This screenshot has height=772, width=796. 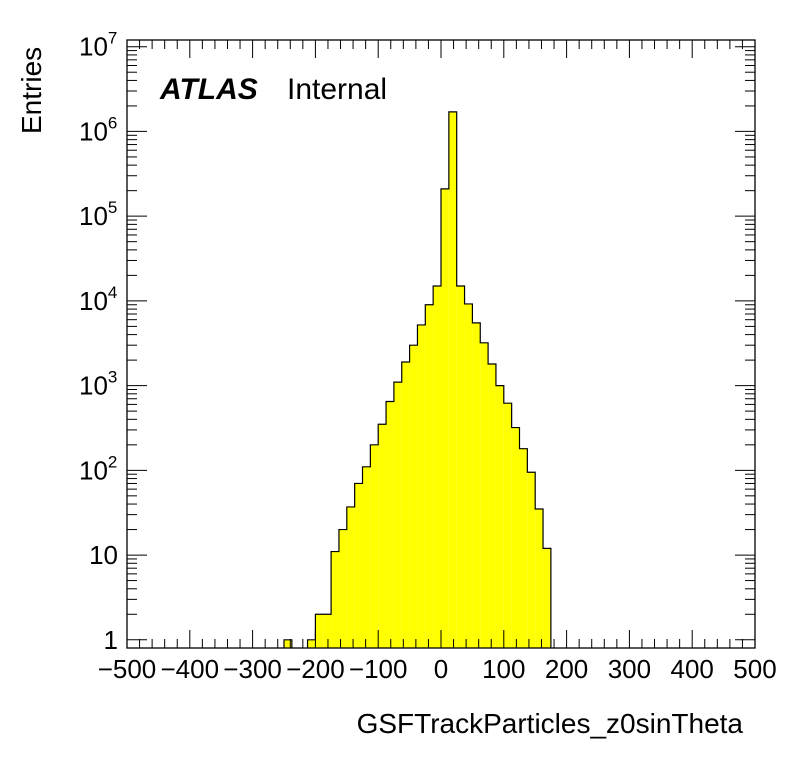 I want to click on x-tick-label: −100, so click(x=378, y=669).